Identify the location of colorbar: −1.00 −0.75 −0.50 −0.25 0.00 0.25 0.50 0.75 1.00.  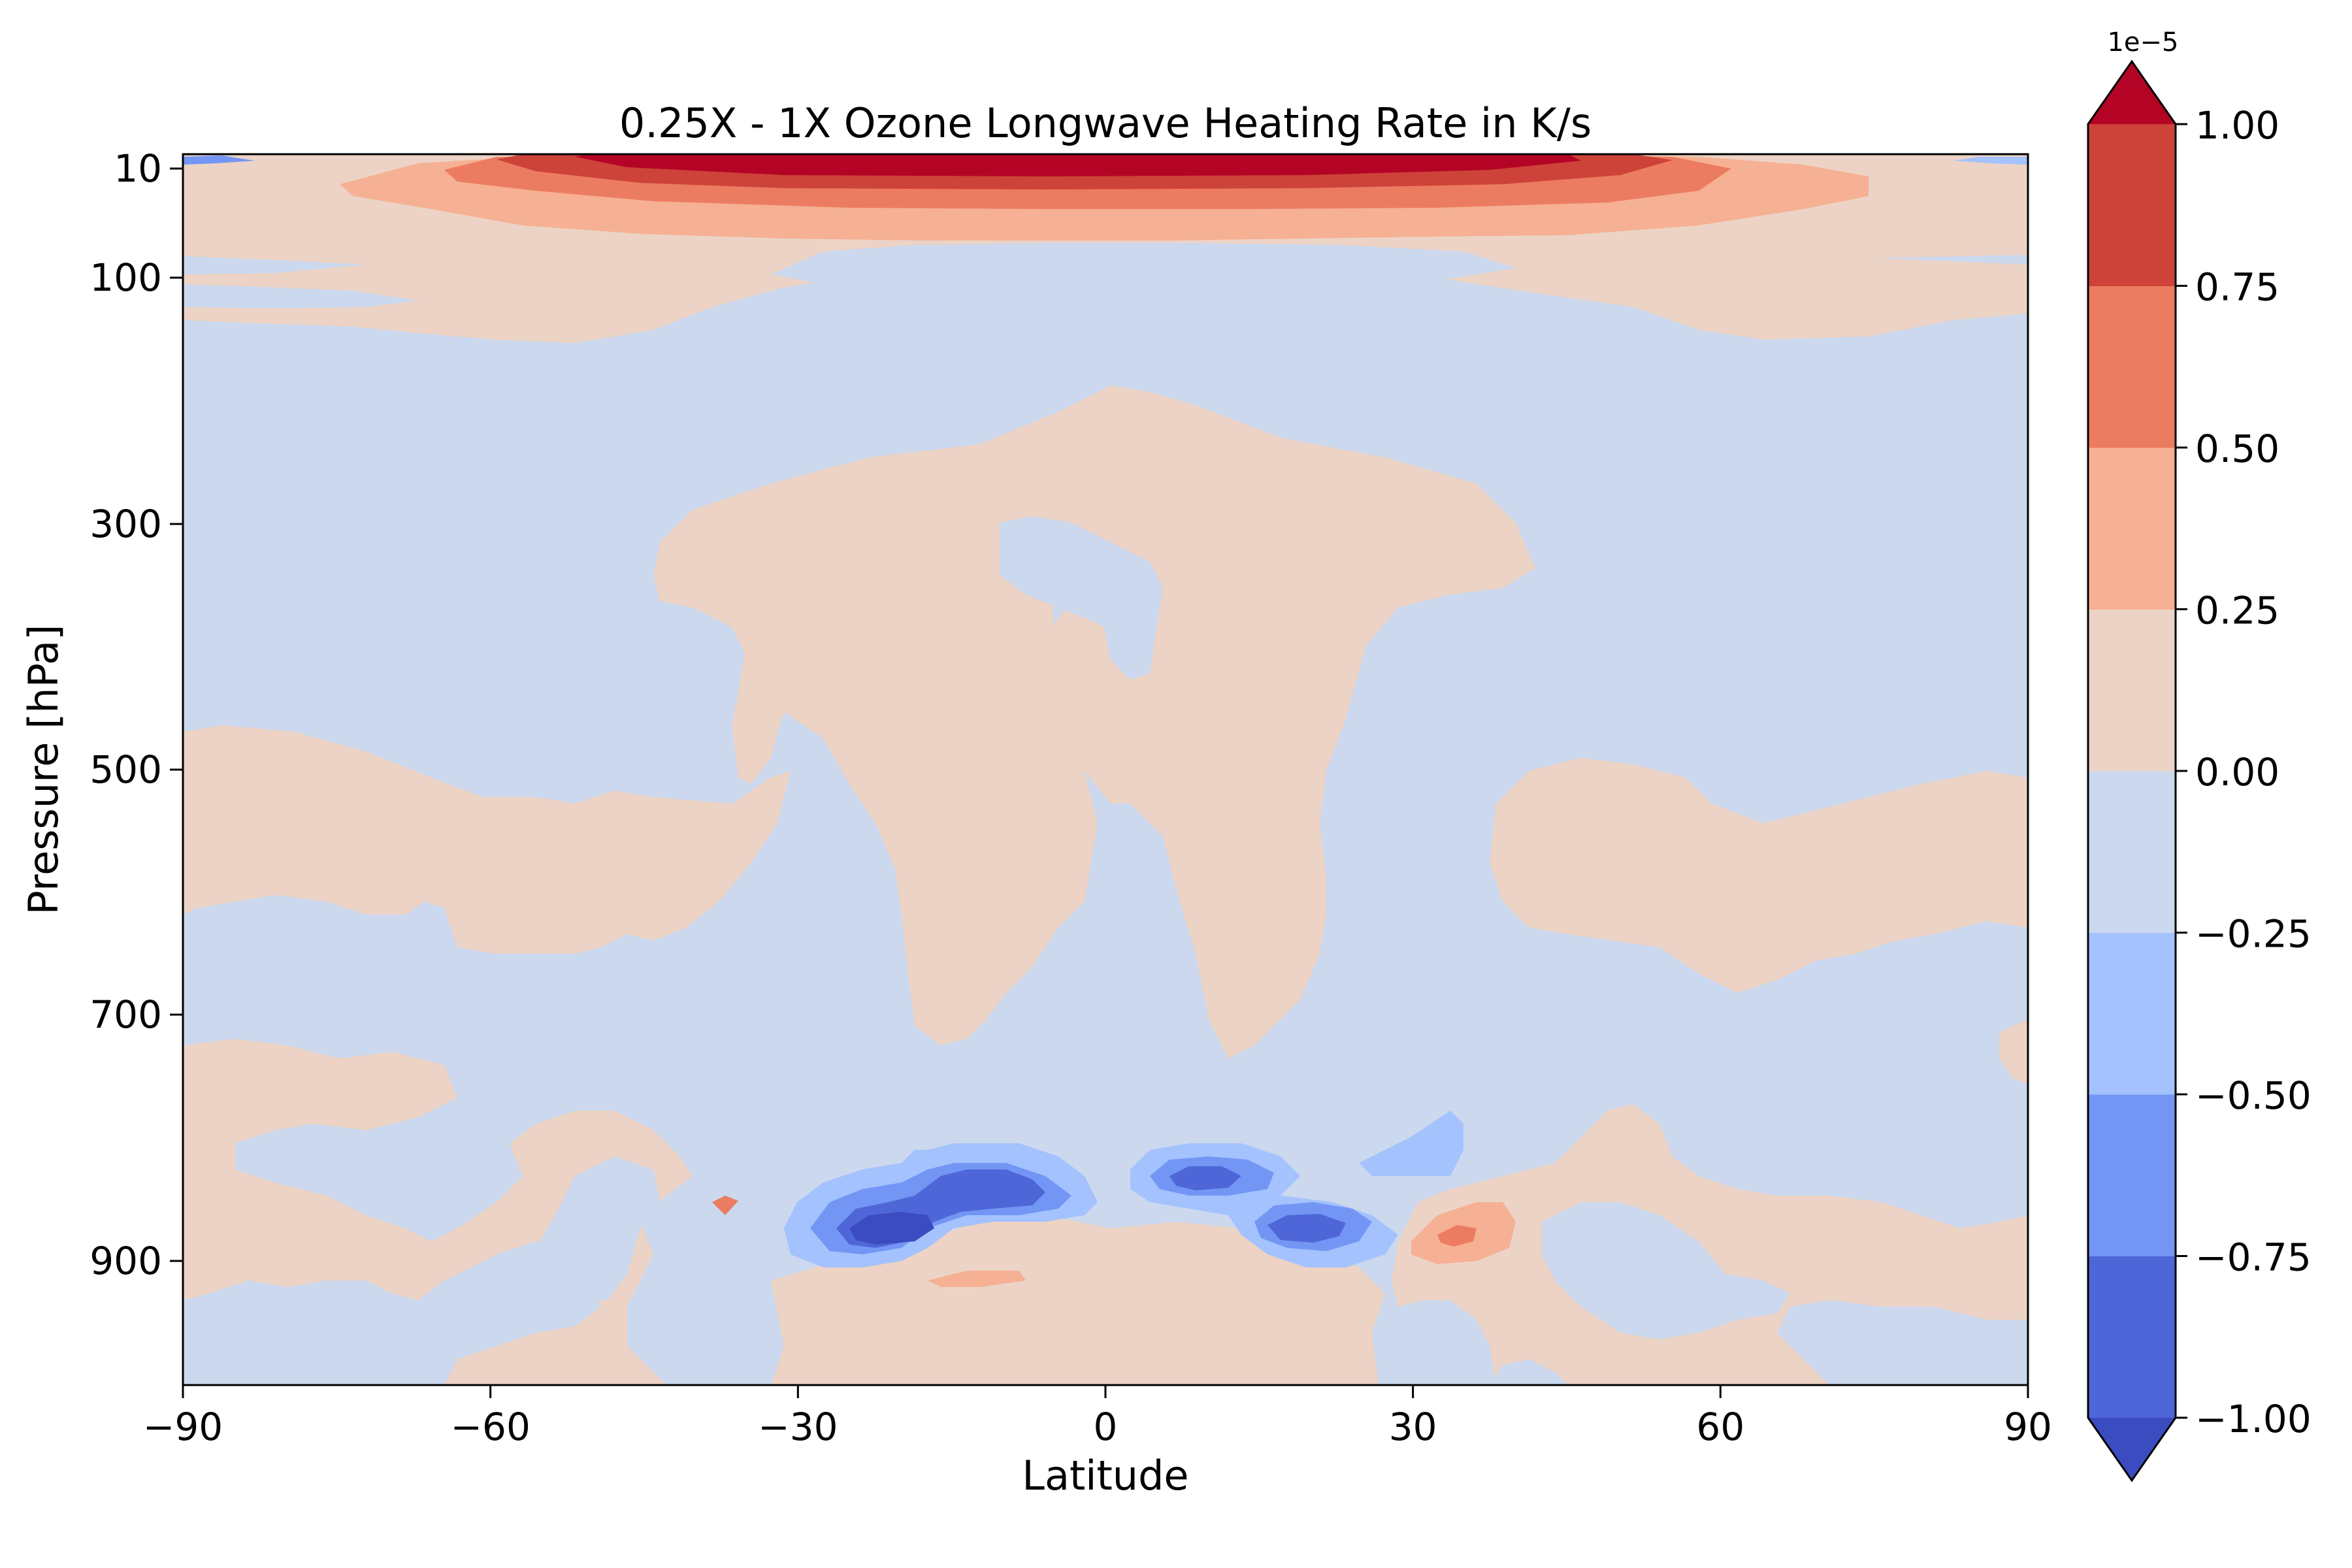
(2199, 770).